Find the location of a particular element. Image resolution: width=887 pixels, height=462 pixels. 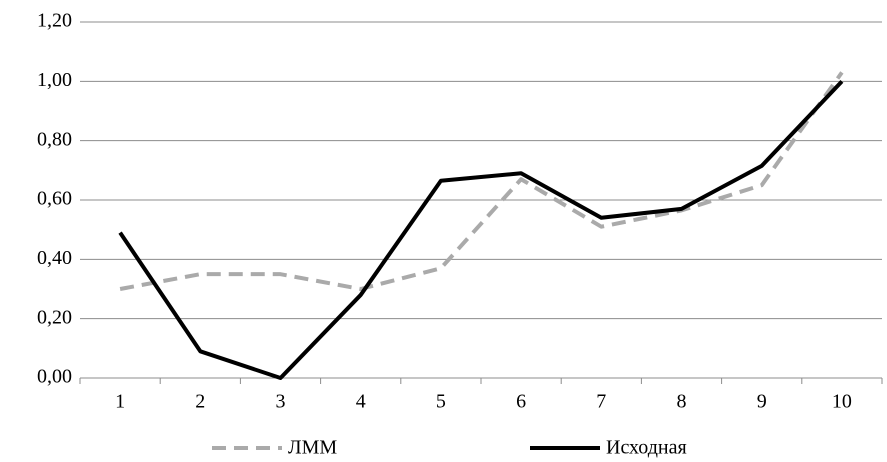

legend-label: ЛММ is located at coordinates (312, 448).